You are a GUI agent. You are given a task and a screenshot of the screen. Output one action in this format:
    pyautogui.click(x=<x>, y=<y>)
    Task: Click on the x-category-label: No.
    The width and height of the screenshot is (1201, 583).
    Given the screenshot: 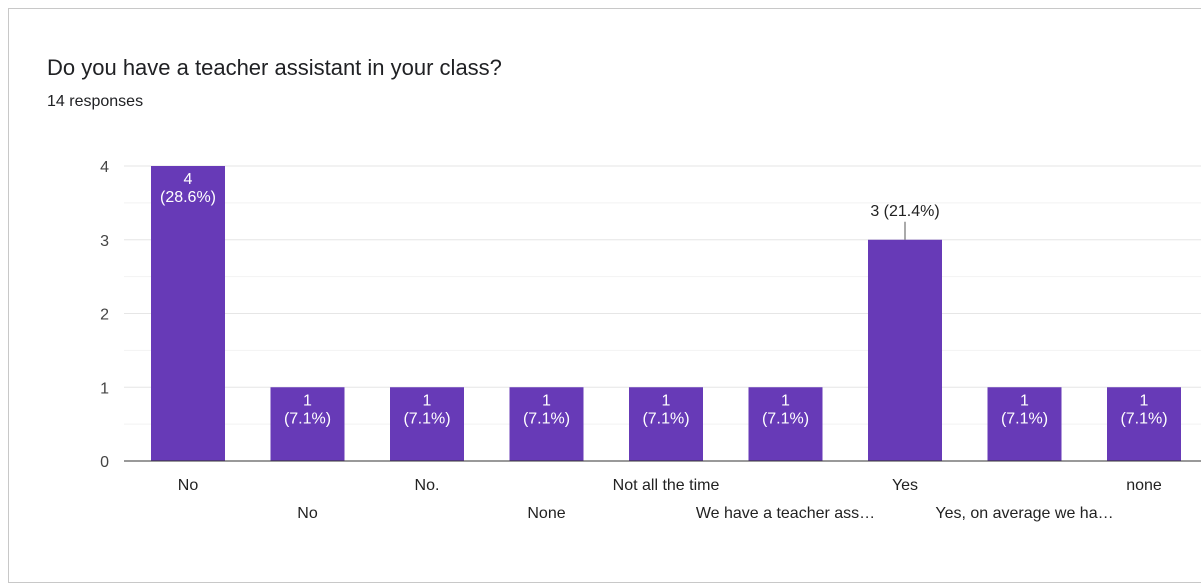 What is the action you would take?
    pyautogui.click(x=427, y=485)
    